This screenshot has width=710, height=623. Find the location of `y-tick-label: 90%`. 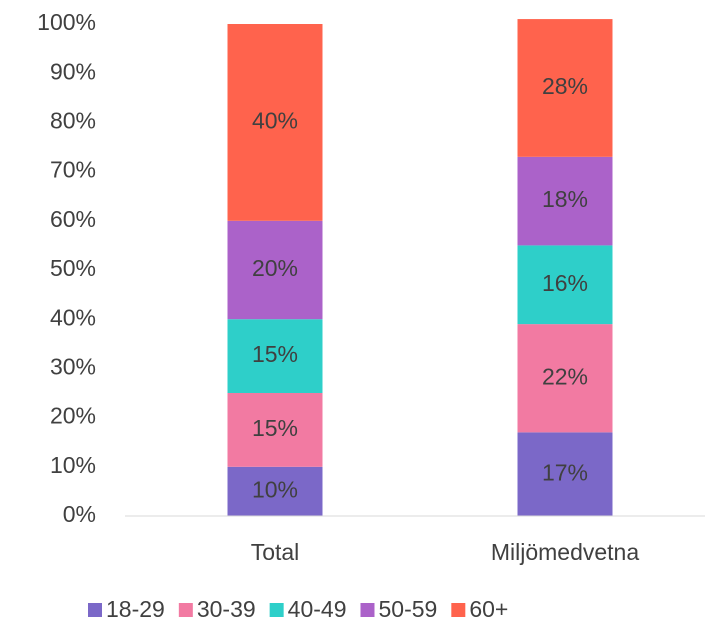

y-tick-label: 90% is located at coordinates (73, 71).